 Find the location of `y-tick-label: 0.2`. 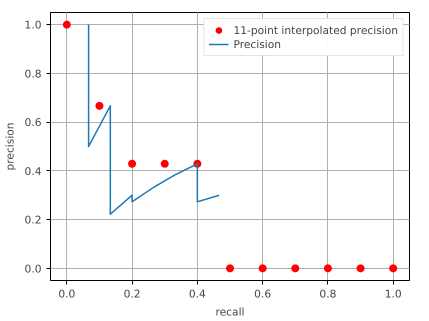

y-tick-label: 0.2 is located at coordinates (33, 220).